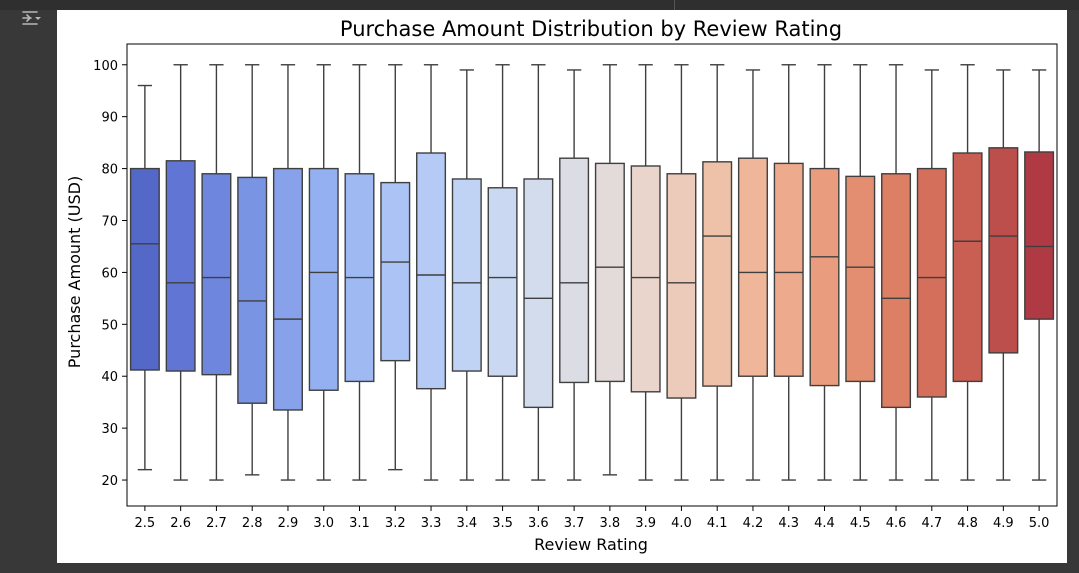  I want to click on box-3.0, so click(323, 272).